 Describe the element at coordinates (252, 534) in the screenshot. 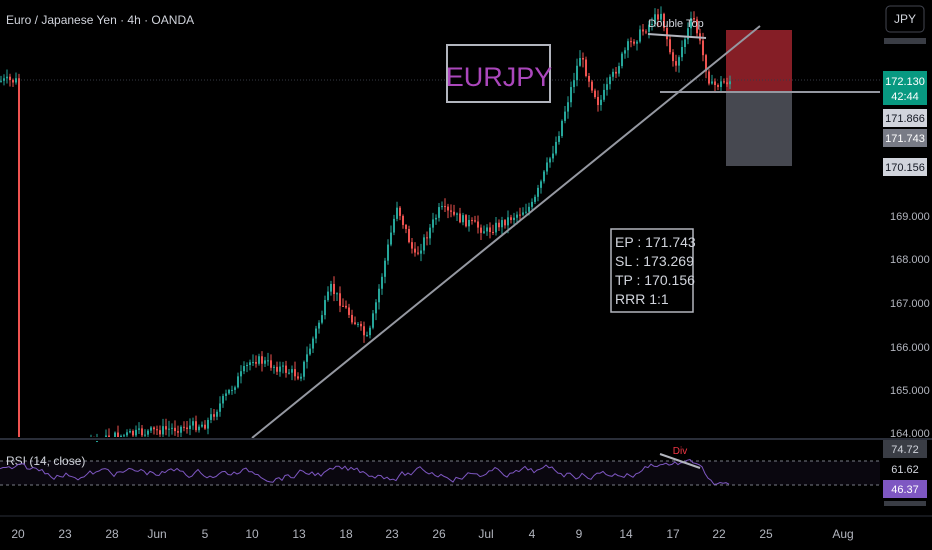

I see `time-label: 10` at that location.